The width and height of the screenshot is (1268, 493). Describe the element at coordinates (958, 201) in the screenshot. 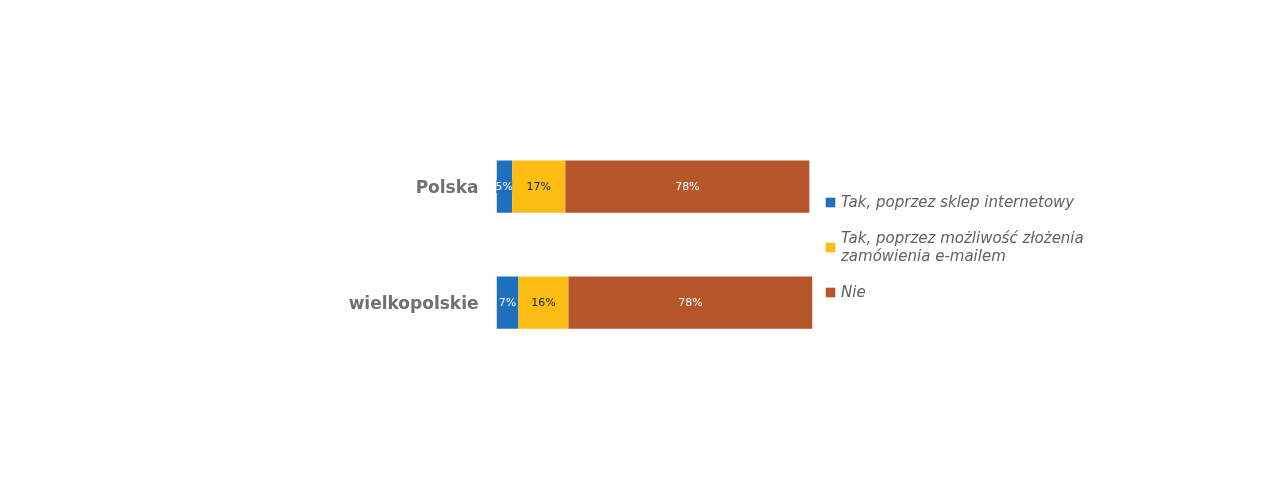

I see `legend-label: Tak, poprzez sklep internetowy` at that location.